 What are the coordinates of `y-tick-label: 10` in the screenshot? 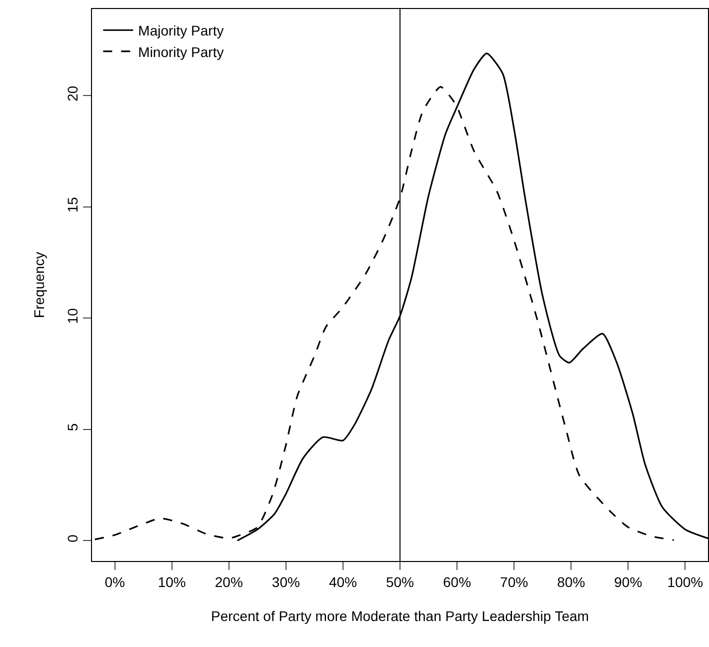 It's located at (72, 316).